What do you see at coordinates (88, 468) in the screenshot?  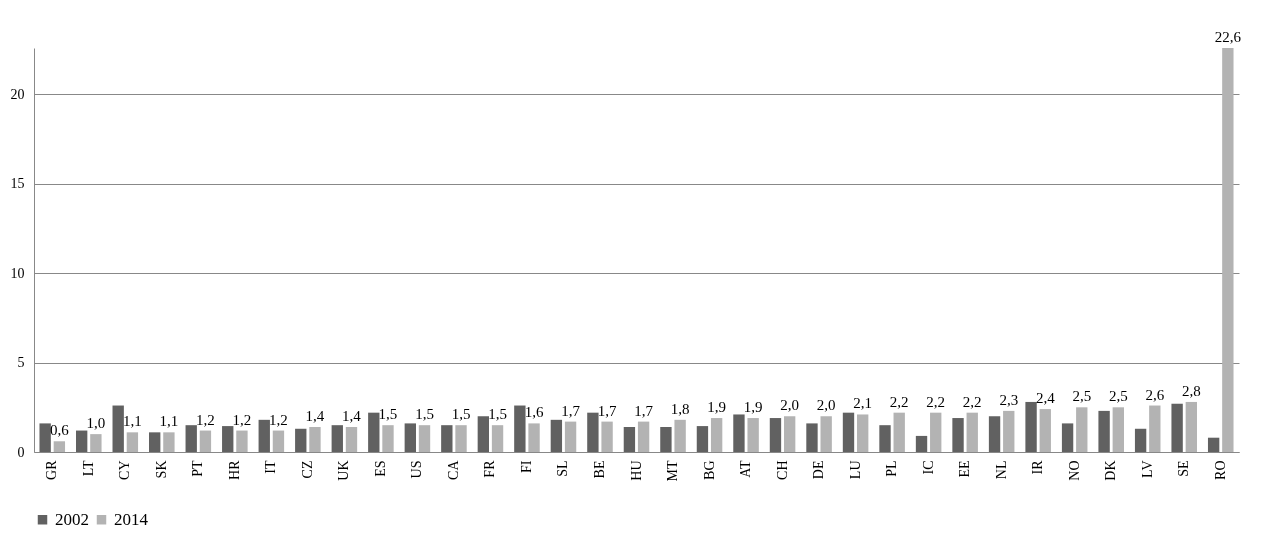 I see `x-tick-label: LT` at bounding box center [88, 468].